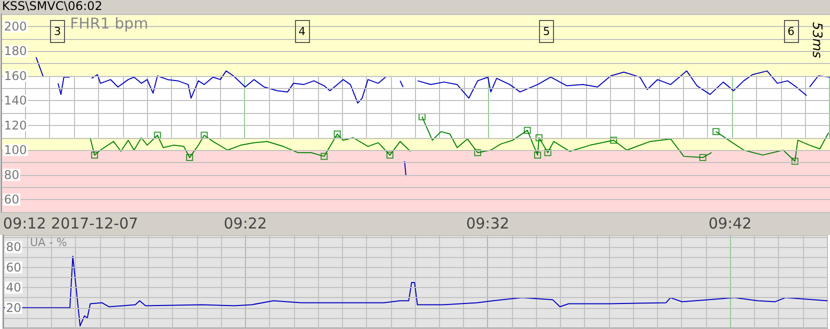 This screenshot has height=329, width=830. What do you see at coordinates (15, 101) in the screenshot?
I see `y-tick-label: 140` at bounding box center [15, 101].